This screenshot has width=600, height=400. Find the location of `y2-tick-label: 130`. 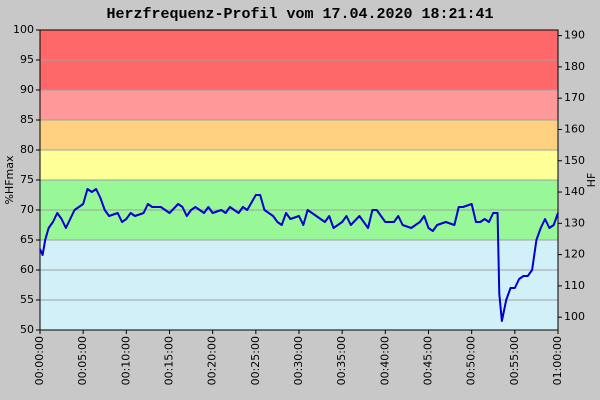

y2-tick-label: 130 is located at coordinates (574, 222).